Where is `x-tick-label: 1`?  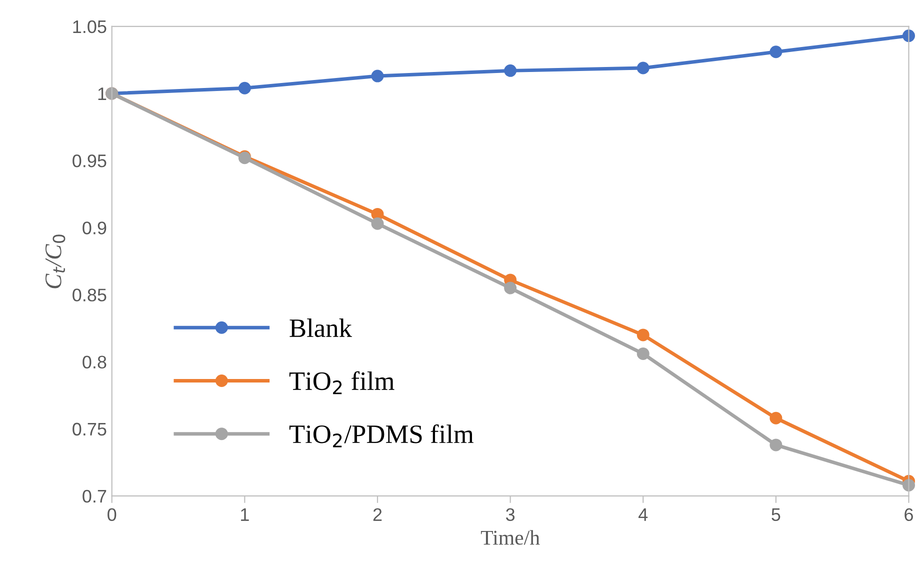
x-tick-label: 1 is located at coordinates (245, 514).